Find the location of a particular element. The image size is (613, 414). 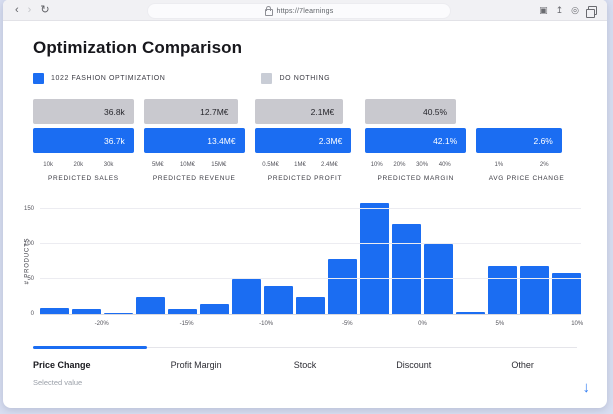

kpi-optimized-bar: 36.7k is located at coordinates (83, 140).